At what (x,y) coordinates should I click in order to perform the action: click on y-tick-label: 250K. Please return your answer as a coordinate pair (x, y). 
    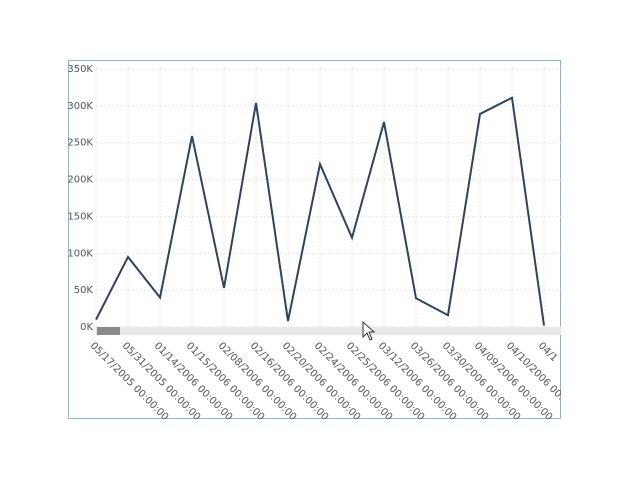
    Looking at the image, I should click on (80, 143).